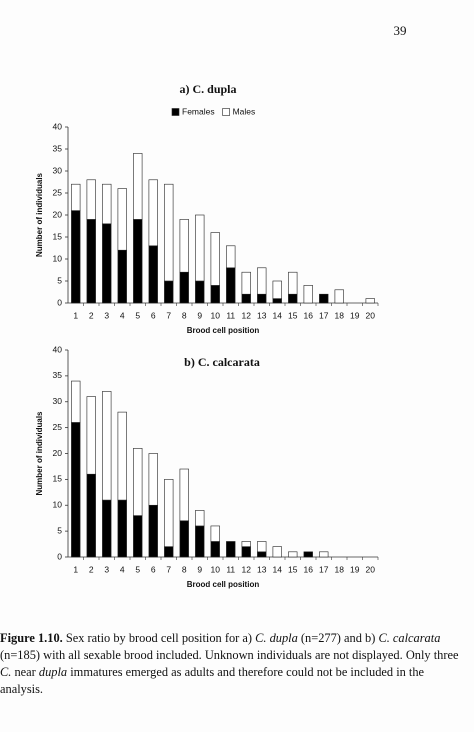 The height and width of the screenshot is (732, 474). What do you see at coordinates (226, 112) in the screenshot?
I see `legend-swatch` at bounding box center [226, 112].